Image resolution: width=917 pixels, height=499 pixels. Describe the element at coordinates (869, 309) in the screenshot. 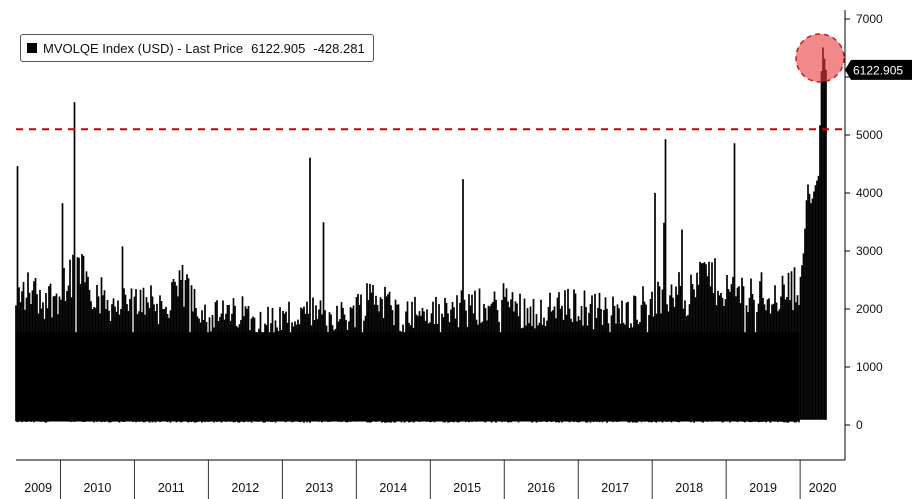

I see `y-tick-label: 2000` at that location.